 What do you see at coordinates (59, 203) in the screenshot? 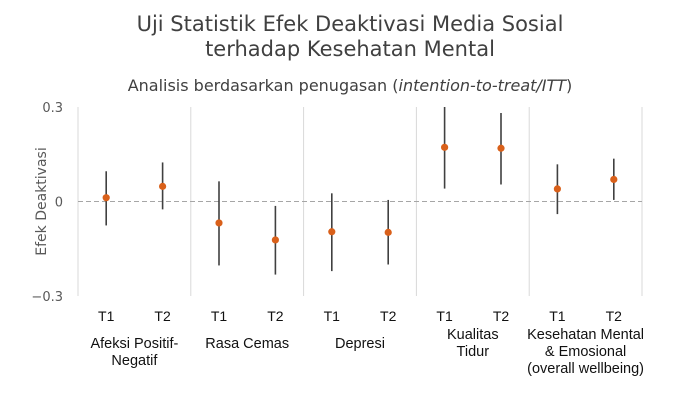
I see `y-tick-label: 0` at bounding box center [59, 203].